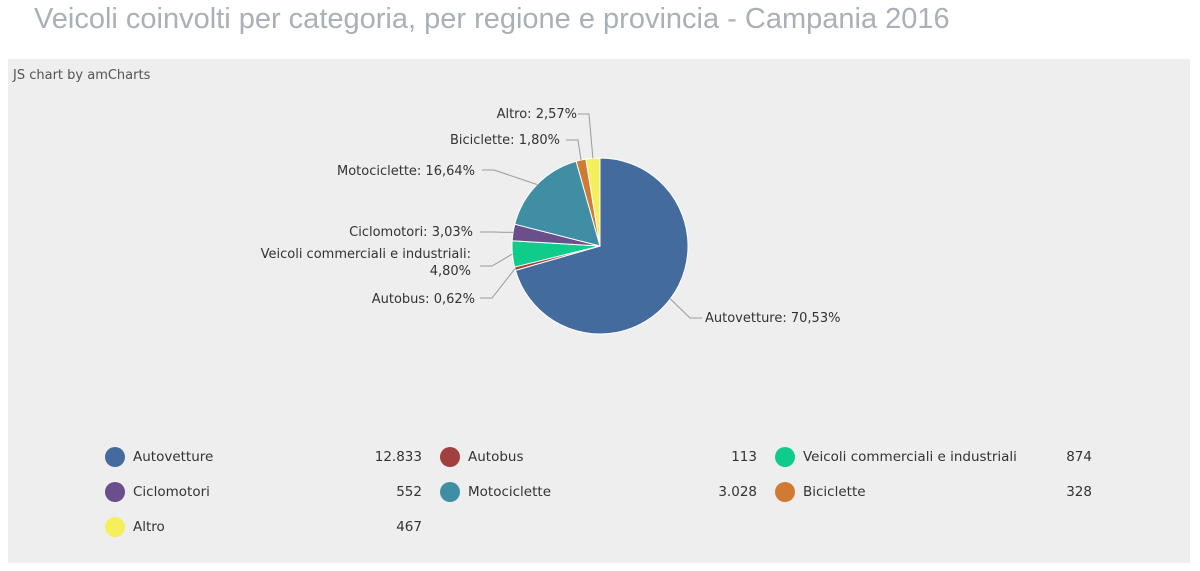 The height and width of the screenshot is (571, 1200). Describe the element at coordinates (910, 457) in the screenshot. I see `legend-label: Veicoli commerciali e industriali` at that location.